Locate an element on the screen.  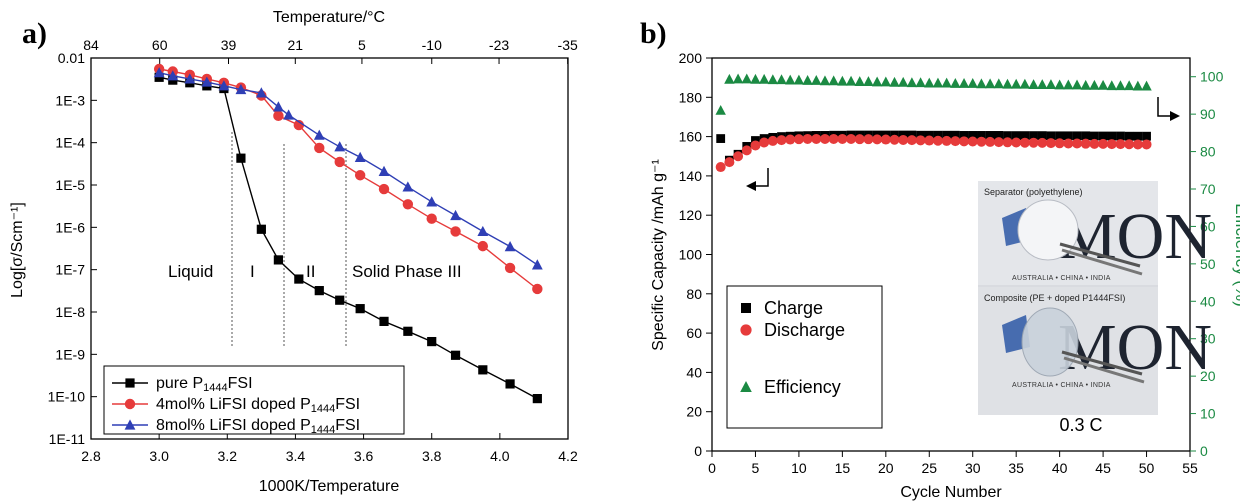
chart-b-x-tick-label: 30 is located at coordinates (973, 468).